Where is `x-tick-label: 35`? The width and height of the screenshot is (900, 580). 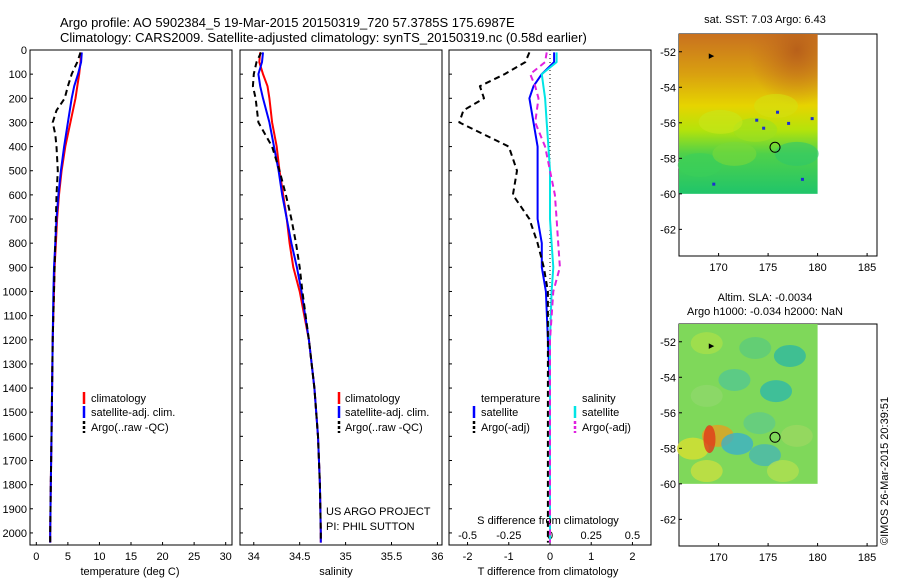
x-tick-label: 35 is located at coordinates (345, 557).